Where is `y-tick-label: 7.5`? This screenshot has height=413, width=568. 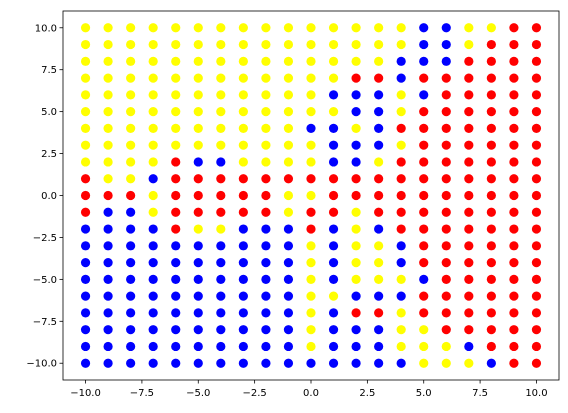 y-tick-label: 7.5 is located at coordinates (49, 70).